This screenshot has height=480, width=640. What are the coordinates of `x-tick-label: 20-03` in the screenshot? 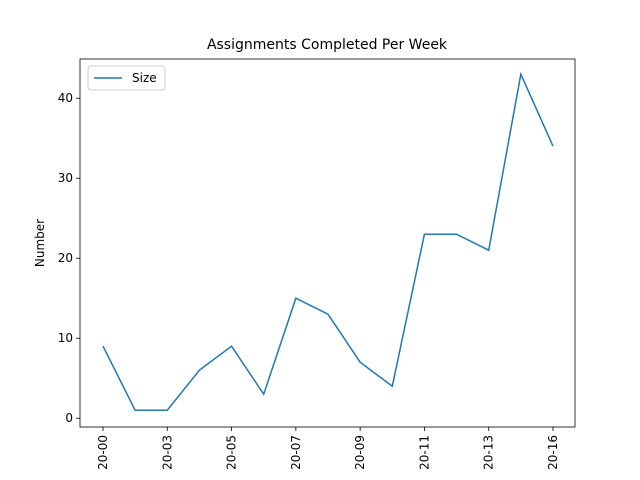 It's located at (167, 452).